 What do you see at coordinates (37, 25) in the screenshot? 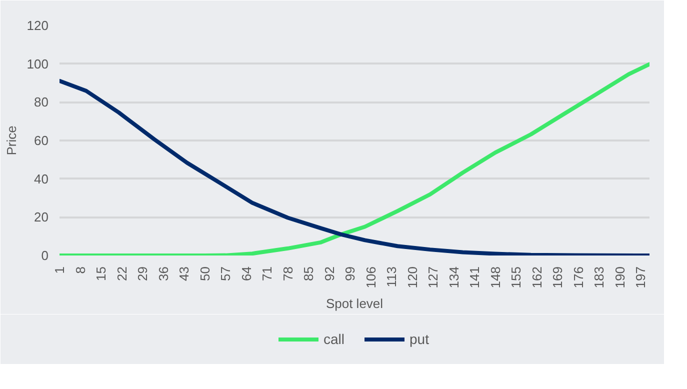
I see `y-tick-label: 120` at bounding box center [37, 25].